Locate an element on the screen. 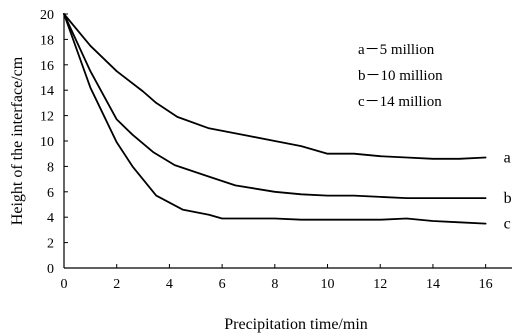 The image size is (526, 336). y-tick-label: 16 is located at coordinates (47, 66).